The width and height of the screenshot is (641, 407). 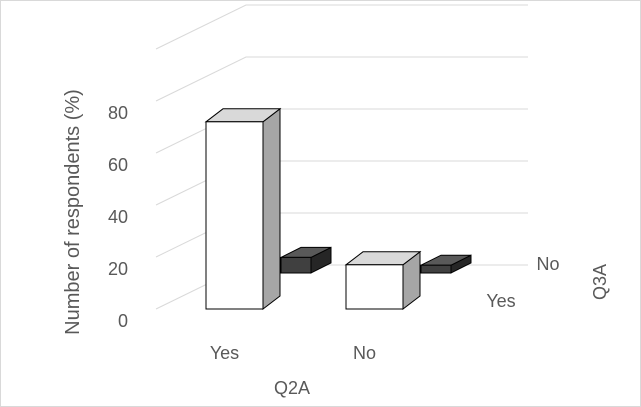 What do you see at coordinates (73, 212) in the screenshot?
I see `y-axis-label: Number of respondents (%)` at bounding box center [73, 212].